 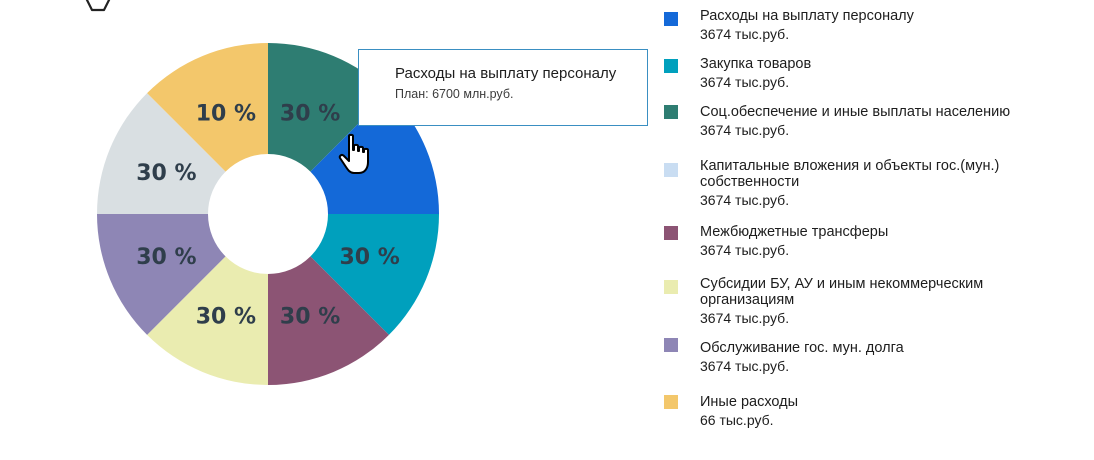 What do you see at coordinates (807, 16) in the screenshot?
I see `legend-name: Расходы на выплату персоналу` at bounding box center [807, 16].